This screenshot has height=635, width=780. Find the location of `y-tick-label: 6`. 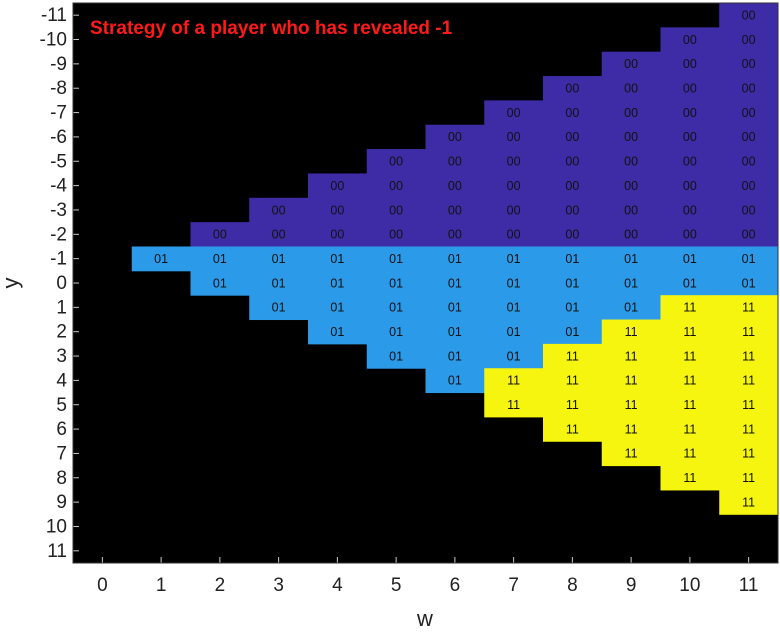

y-tick-label: 6 is located at coordinates (61, 429).